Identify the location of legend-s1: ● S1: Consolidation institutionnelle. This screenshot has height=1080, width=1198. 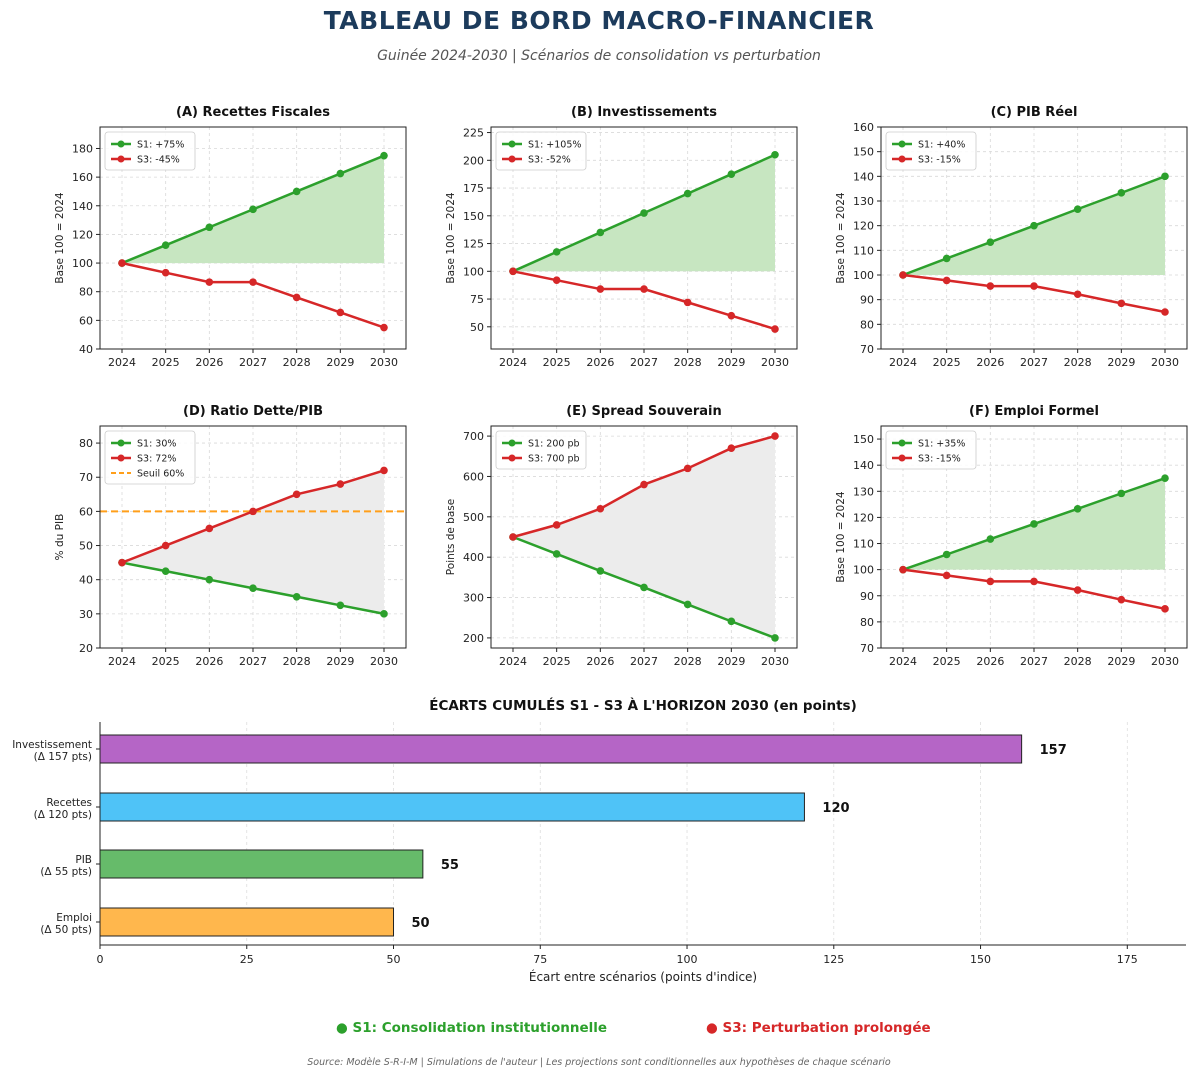
(472, 1028).